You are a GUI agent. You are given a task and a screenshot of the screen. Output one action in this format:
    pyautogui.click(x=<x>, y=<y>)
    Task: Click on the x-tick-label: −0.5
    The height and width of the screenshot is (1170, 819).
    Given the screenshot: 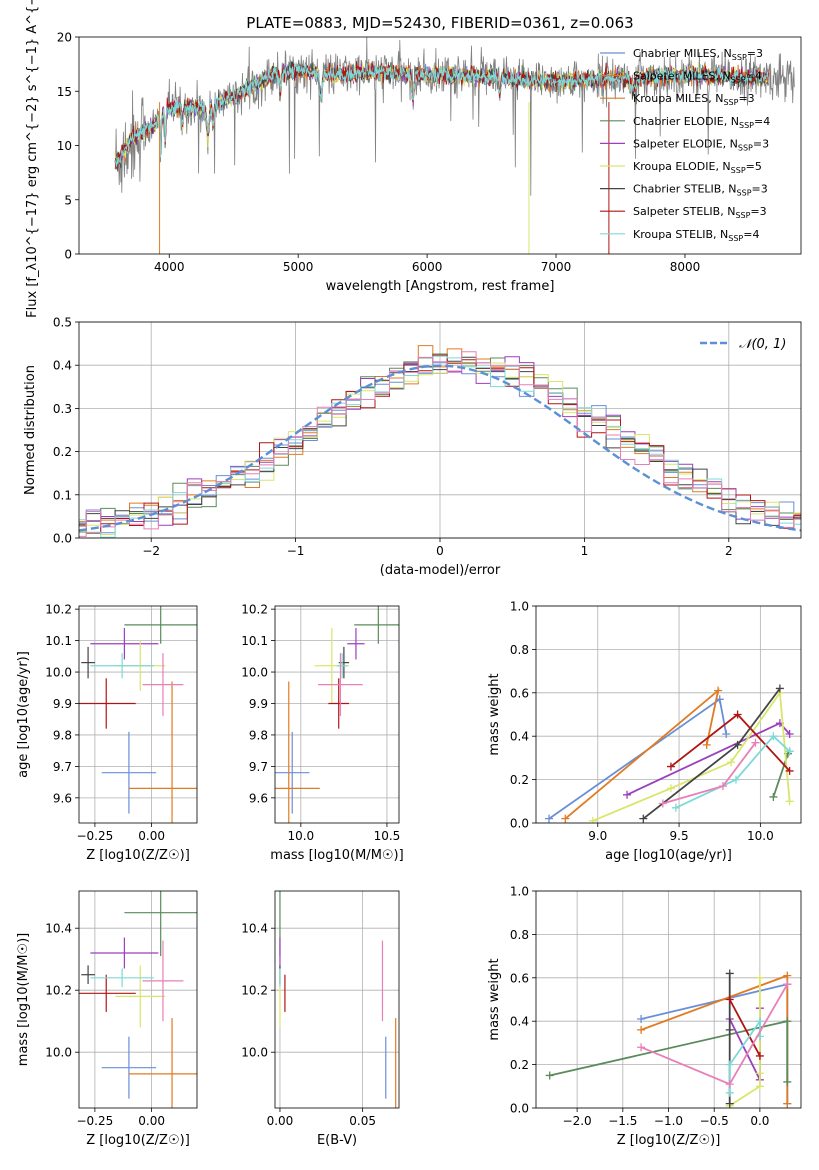 What is the action you would take?
    pyautogui.click(x=714, y=1121)
    